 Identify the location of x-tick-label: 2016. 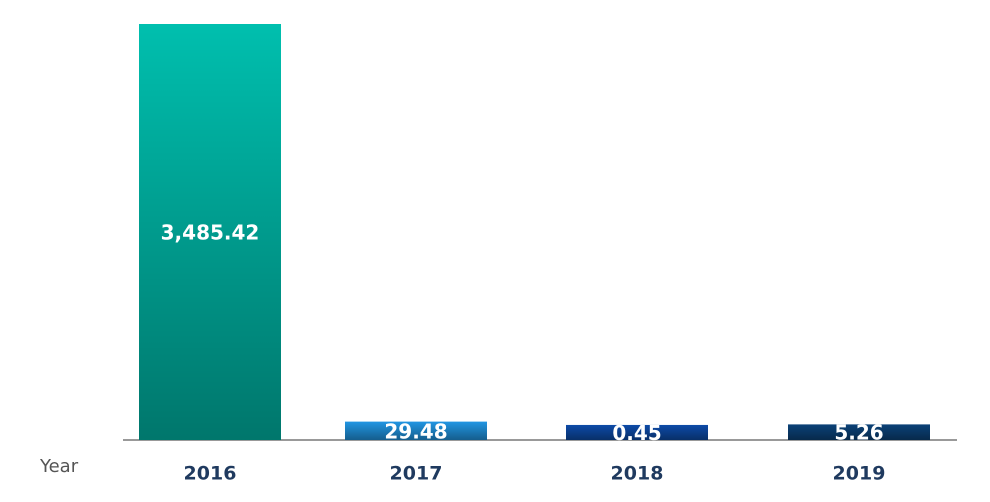
(210, 474).